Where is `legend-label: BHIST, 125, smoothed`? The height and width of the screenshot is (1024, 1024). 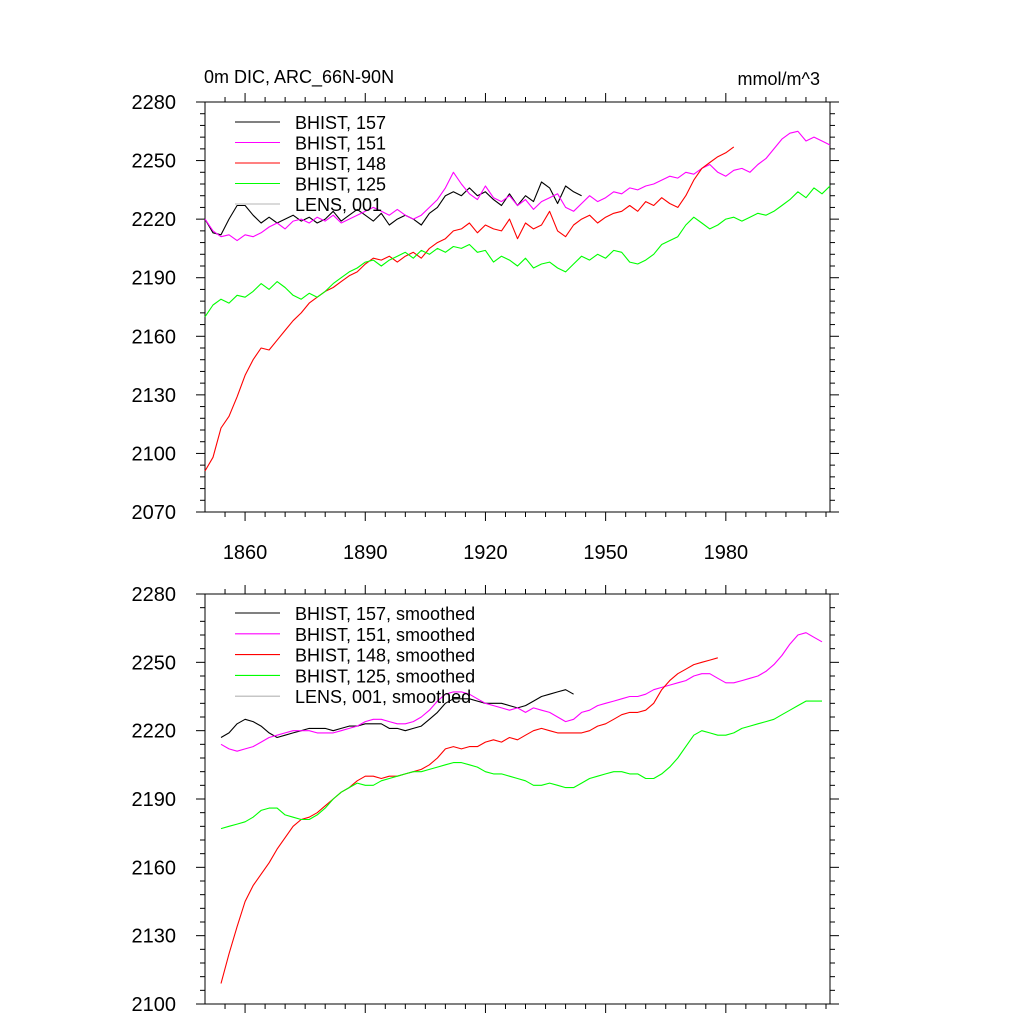
legend-label: BHIST, 125, smoothed is located at coordinates (385, 676).